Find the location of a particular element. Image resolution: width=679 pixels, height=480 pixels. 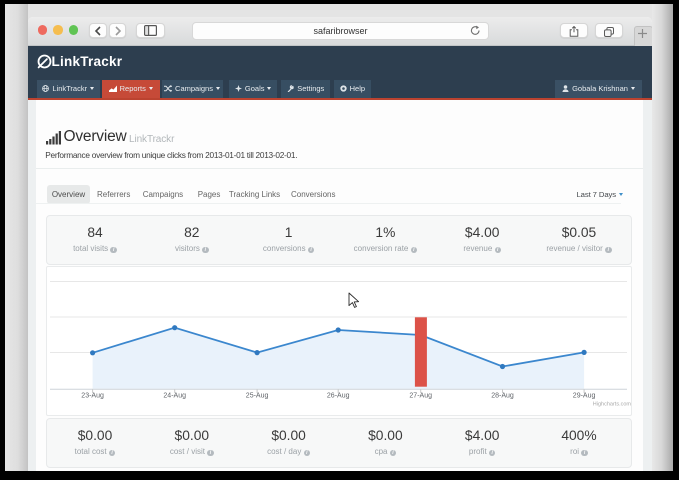

svg-text: 23-Aug is located at coordinates (92, 395).